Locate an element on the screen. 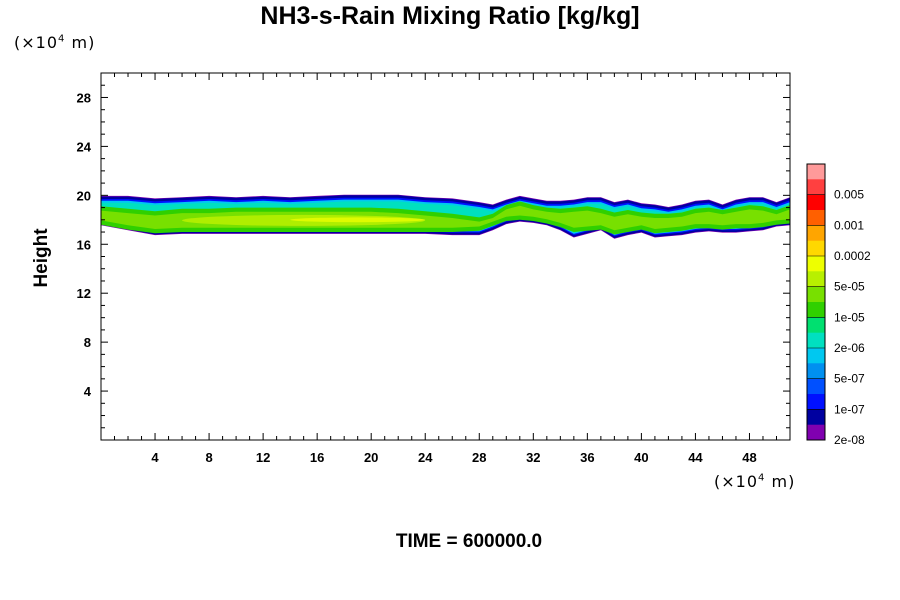  y-tick-label: 24 is located at coordinates (84, 146).